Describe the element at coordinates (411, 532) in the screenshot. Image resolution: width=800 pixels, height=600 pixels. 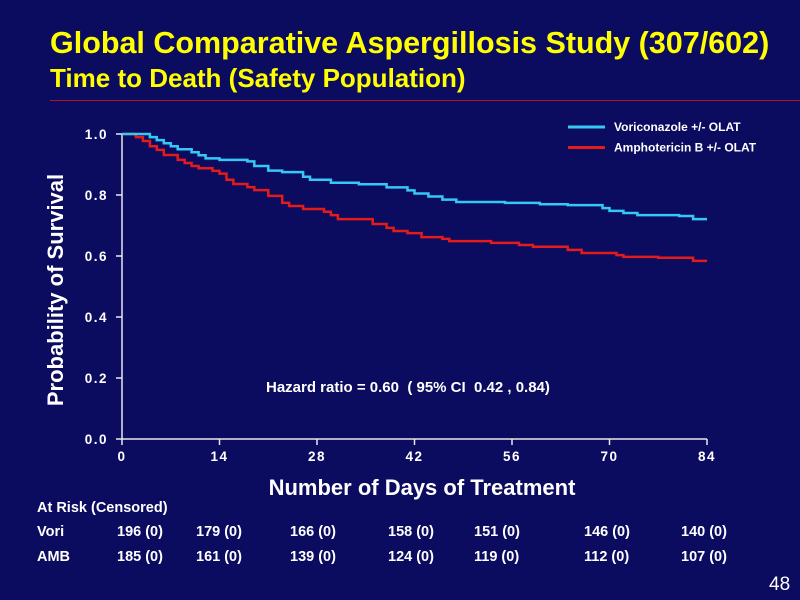
I see `at-risk-value: 158 (0)` at that location.